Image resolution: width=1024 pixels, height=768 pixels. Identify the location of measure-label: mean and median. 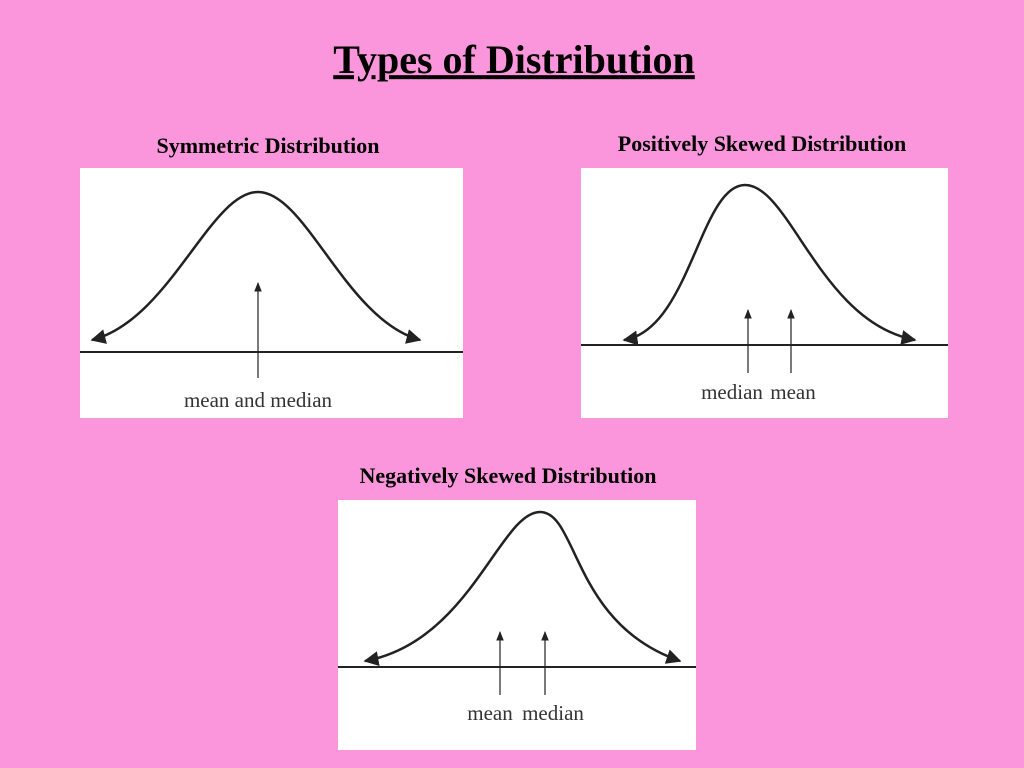
(258, 400).